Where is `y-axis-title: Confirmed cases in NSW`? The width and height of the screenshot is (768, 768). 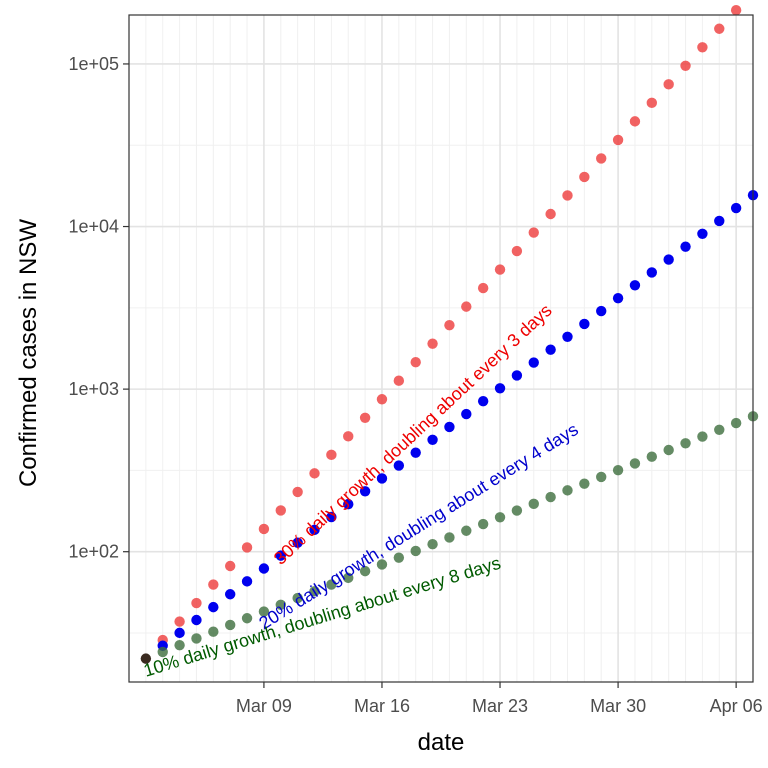
y-axis-title: Confirmed cases in NSW is located at coordinates (28, 353).